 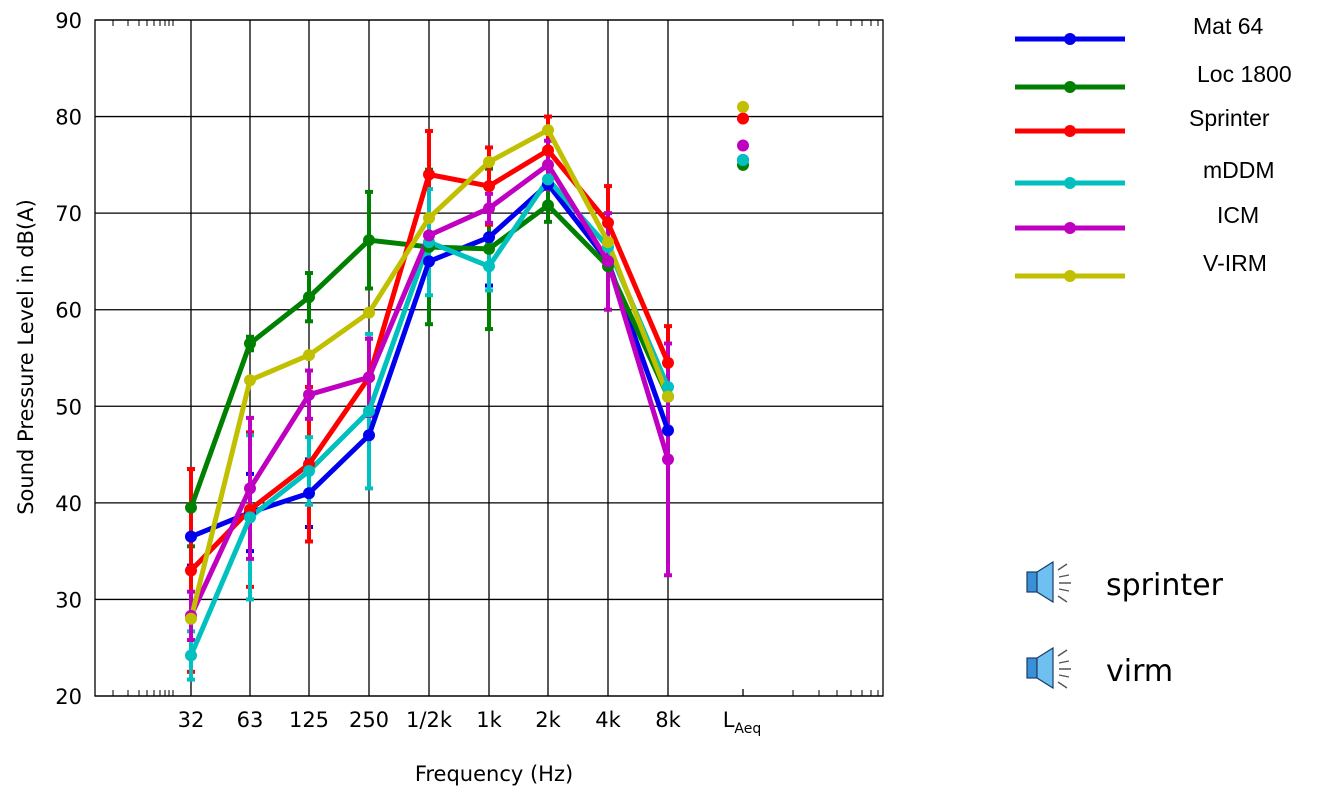 I want to click on y-tick-label: 50, so click(x=68, y=407).